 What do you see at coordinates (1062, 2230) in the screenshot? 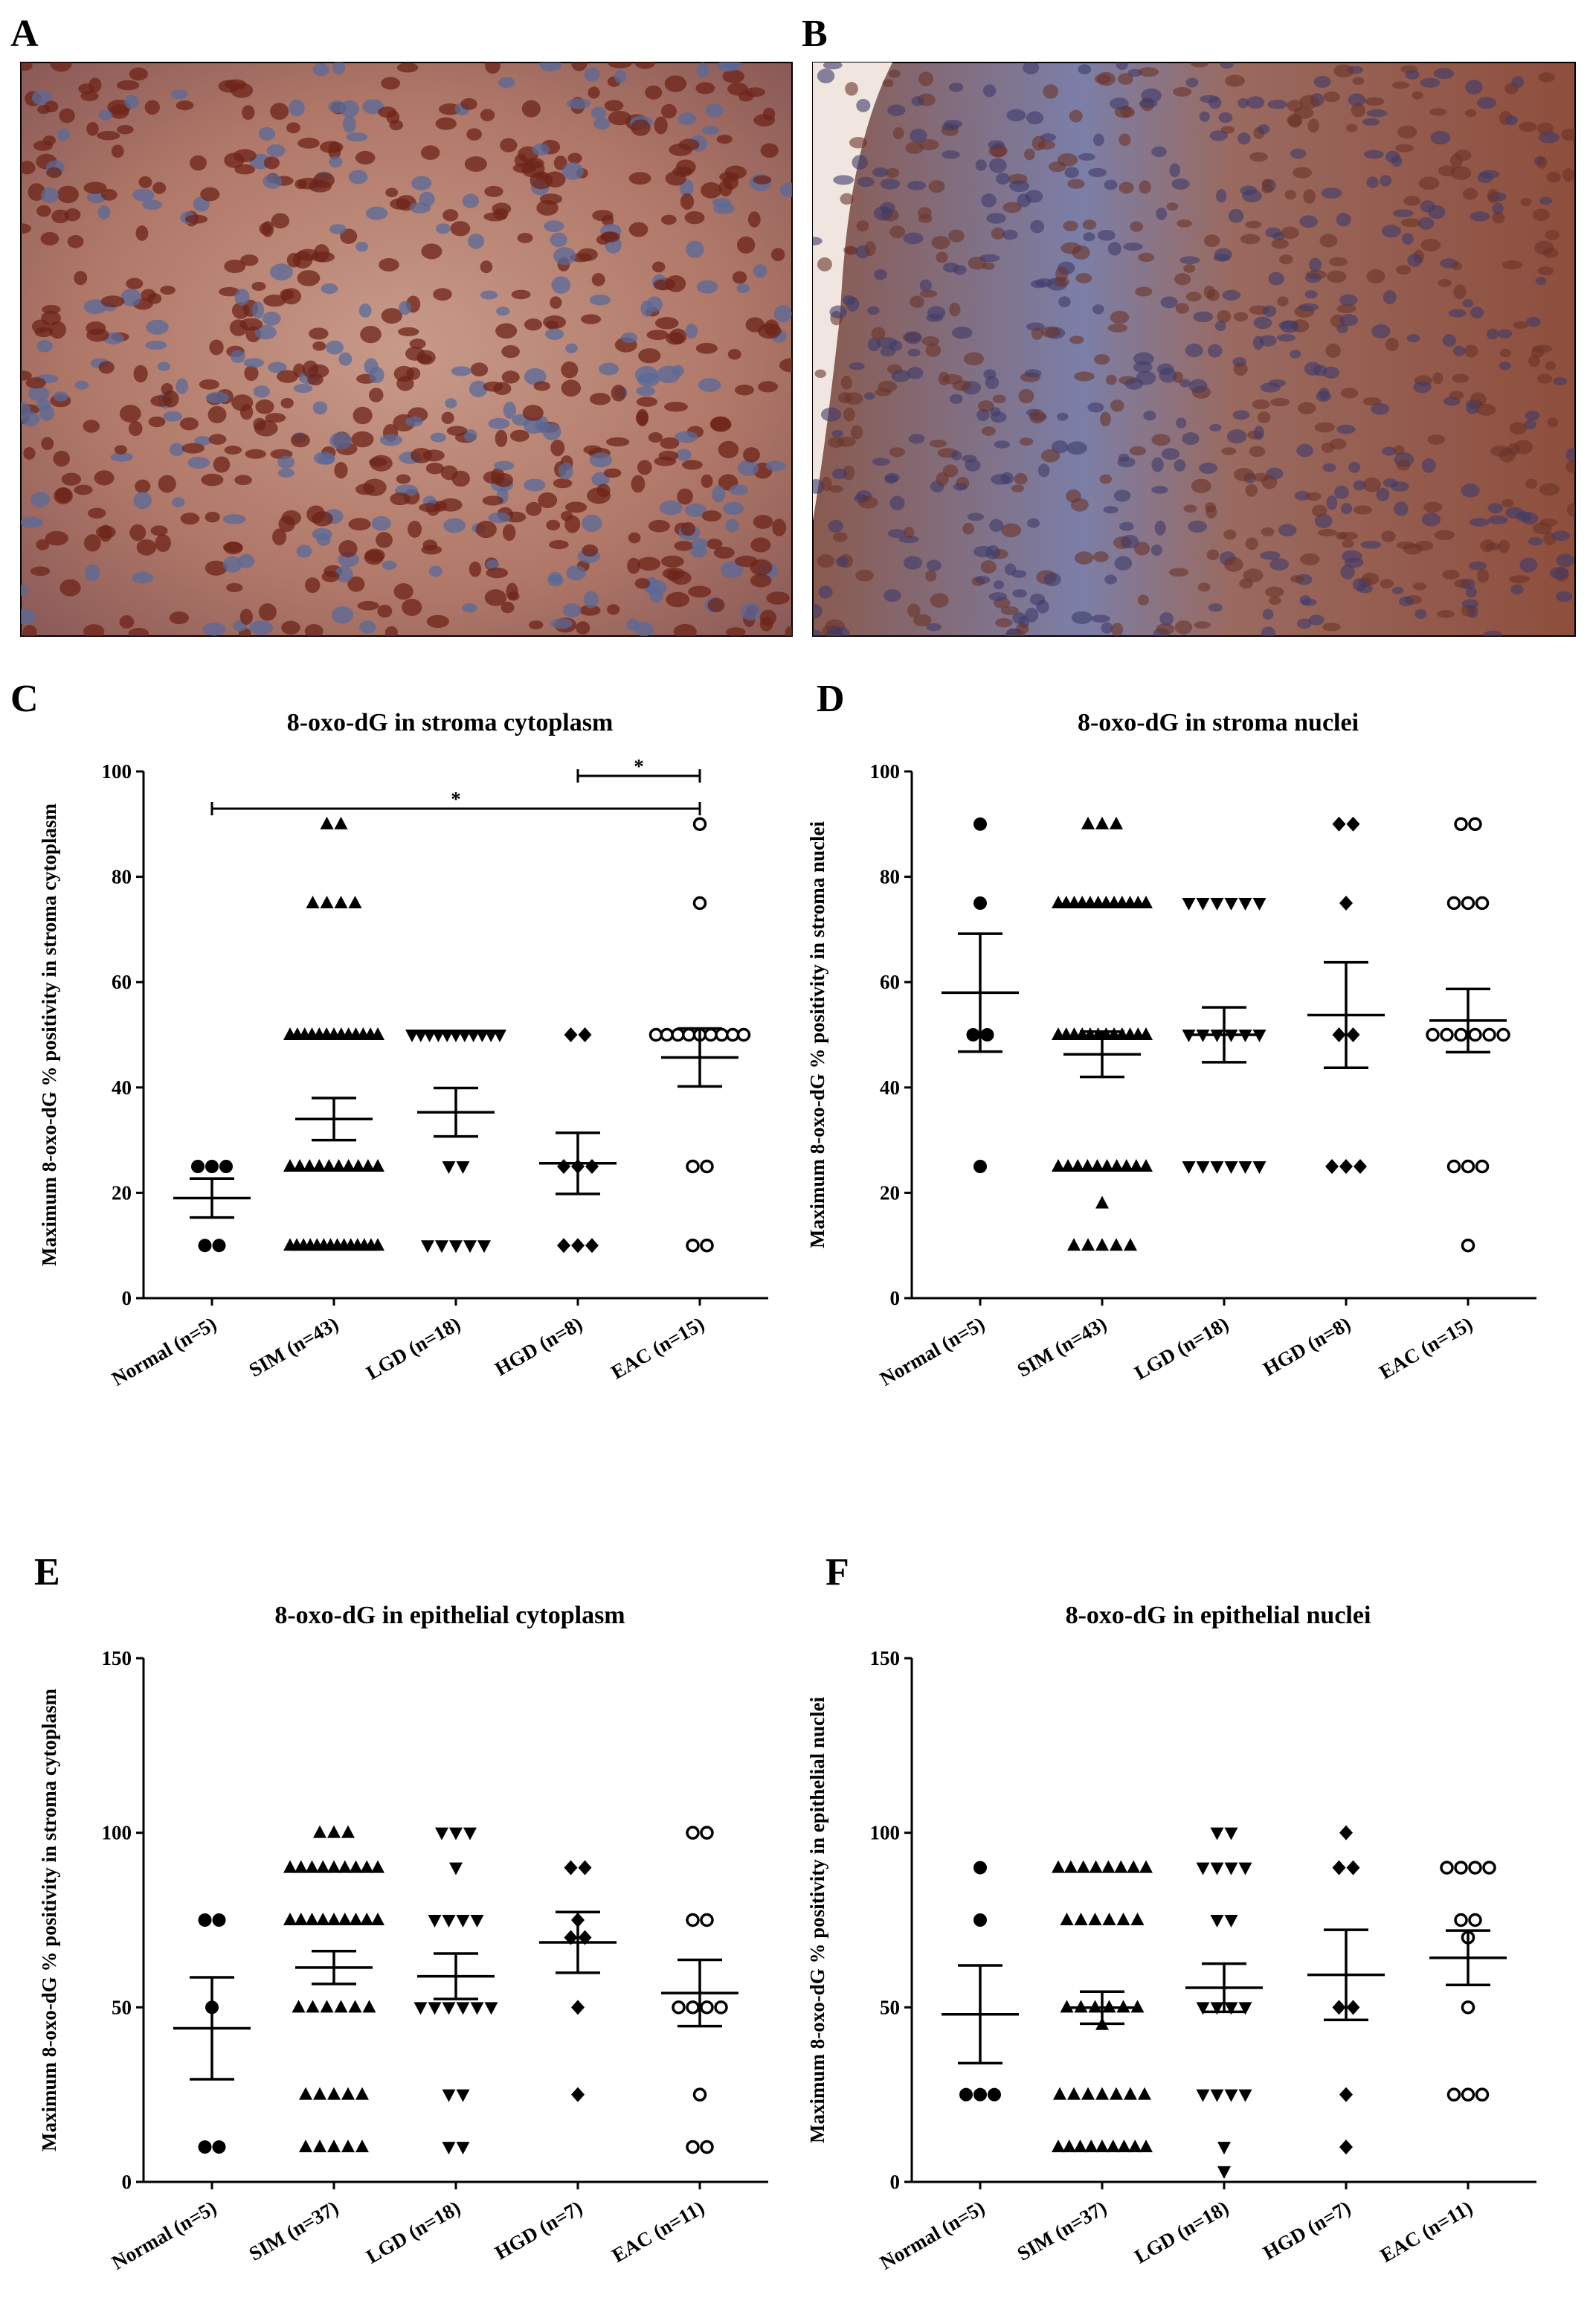
I see `x-tick-label: SIM (n=37)` at bounding box center [1062, 2230].